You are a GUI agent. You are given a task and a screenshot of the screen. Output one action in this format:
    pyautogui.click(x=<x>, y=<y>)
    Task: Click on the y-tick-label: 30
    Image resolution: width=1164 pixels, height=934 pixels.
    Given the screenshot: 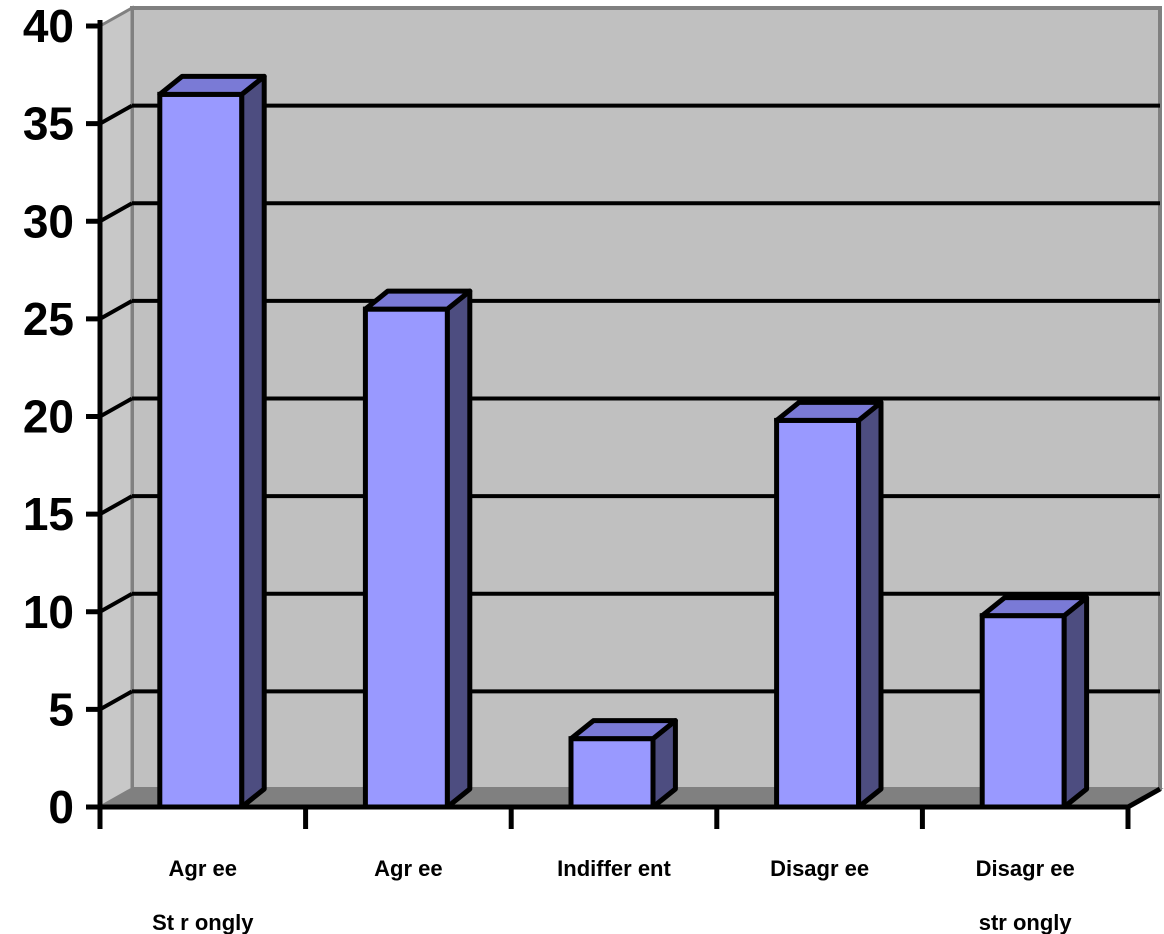 What is the action you would take?
    pyautogui.click(x=48, y=221)
    